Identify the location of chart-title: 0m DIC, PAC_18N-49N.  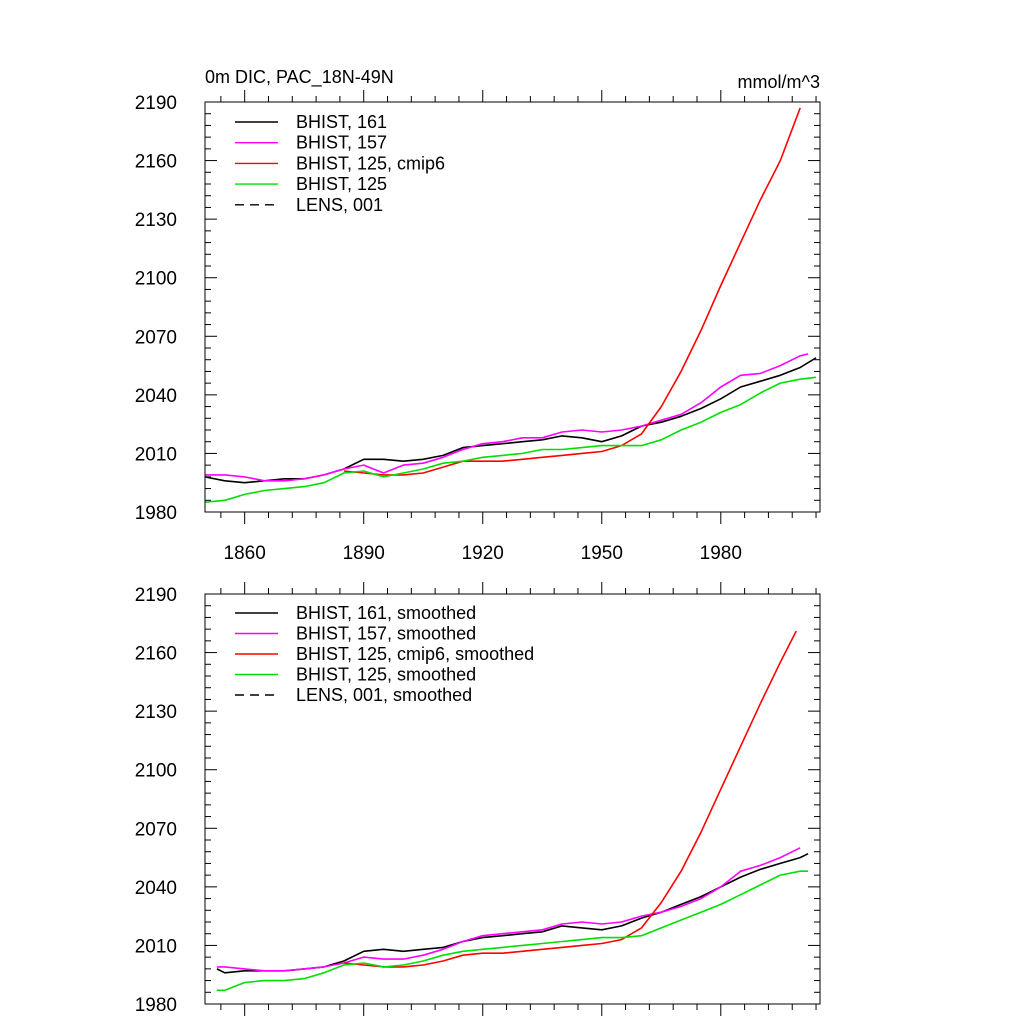
(299, 77).